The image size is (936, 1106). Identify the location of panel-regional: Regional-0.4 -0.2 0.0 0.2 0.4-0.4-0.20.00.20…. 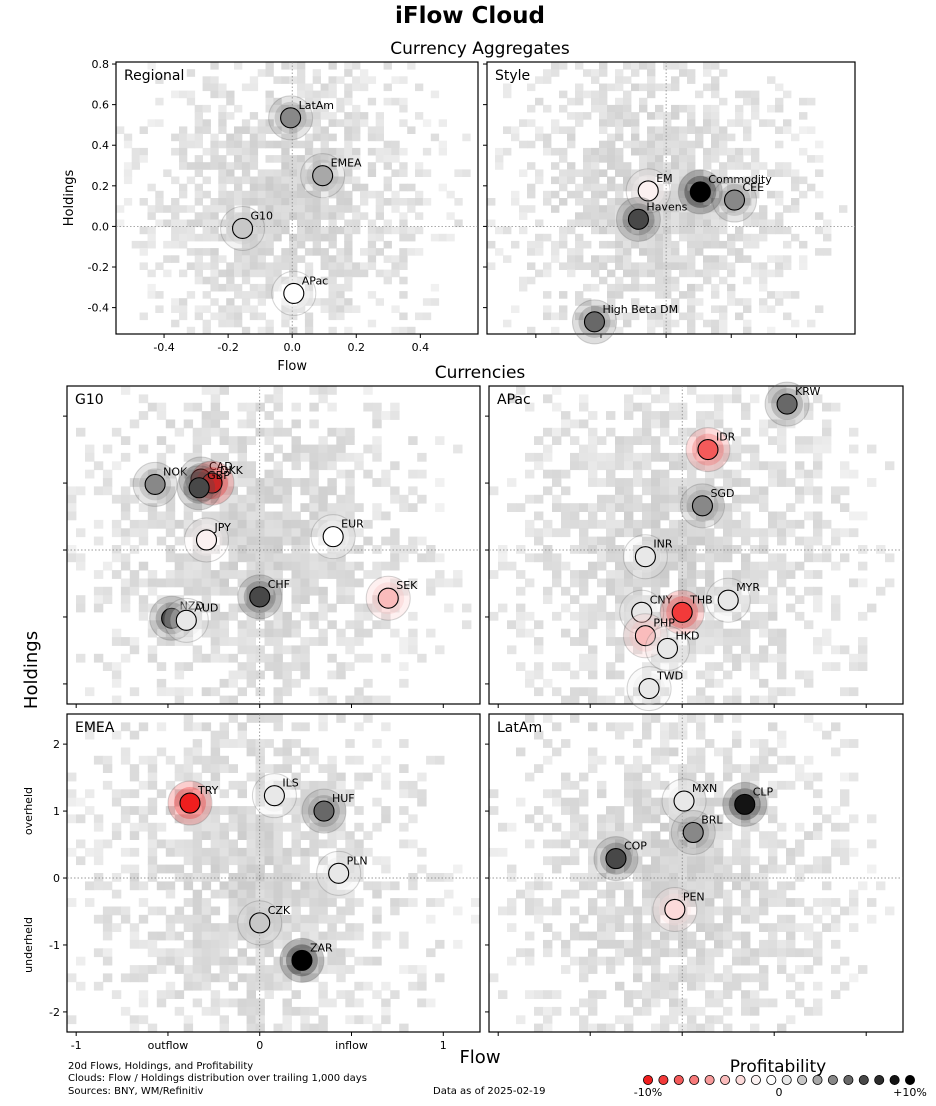
(270, 216).